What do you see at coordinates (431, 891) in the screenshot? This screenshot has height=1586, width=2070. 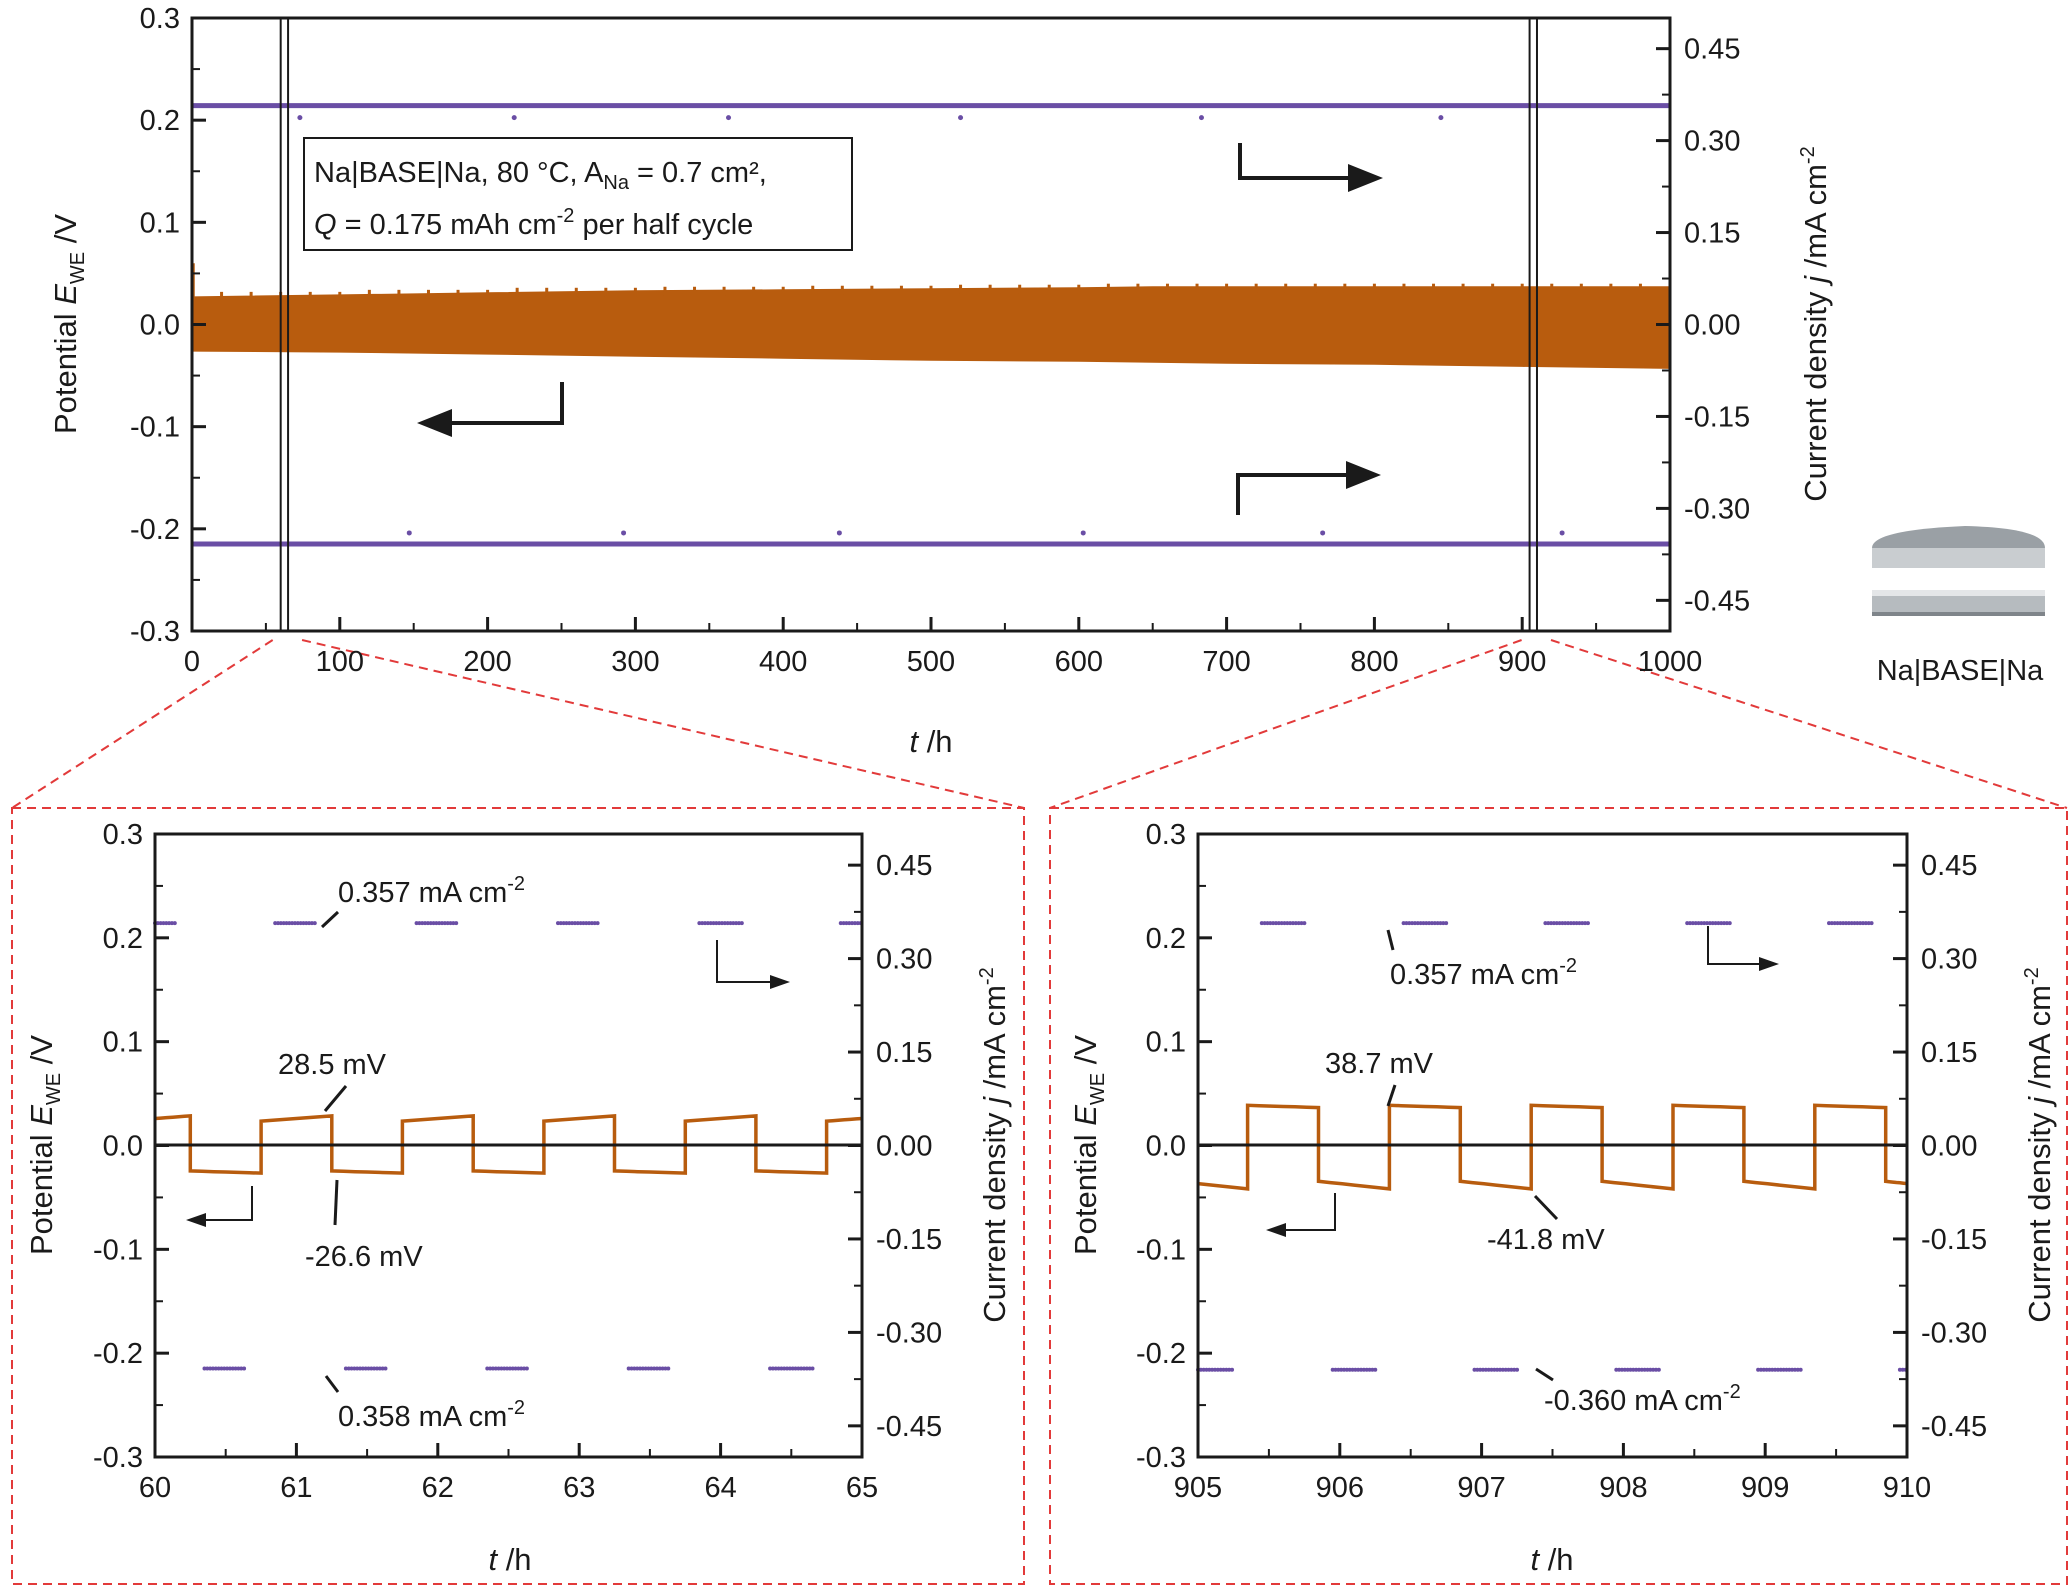 I see `annotation-current-pos: 0.357 mA cm-2` at bounding box center [431, 891].